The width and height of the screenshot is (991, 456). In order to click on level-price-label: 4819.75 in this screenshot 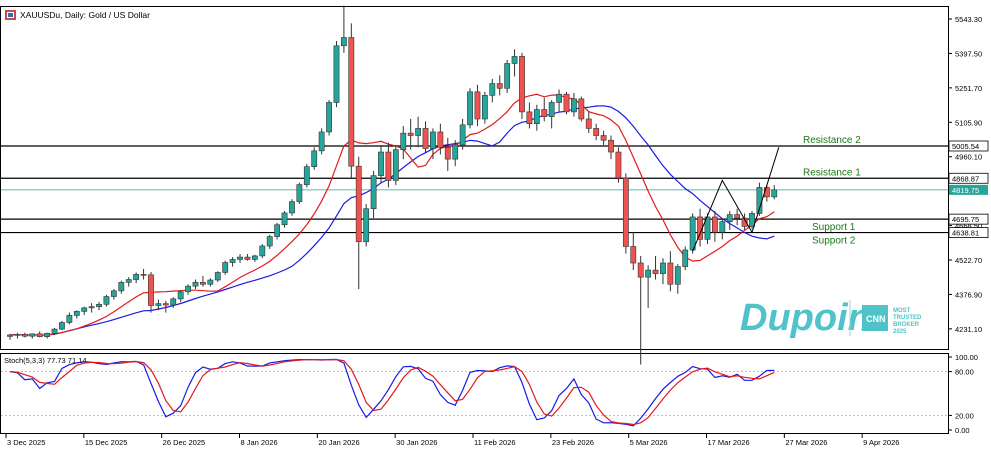, I will do `click(965, 190)`.